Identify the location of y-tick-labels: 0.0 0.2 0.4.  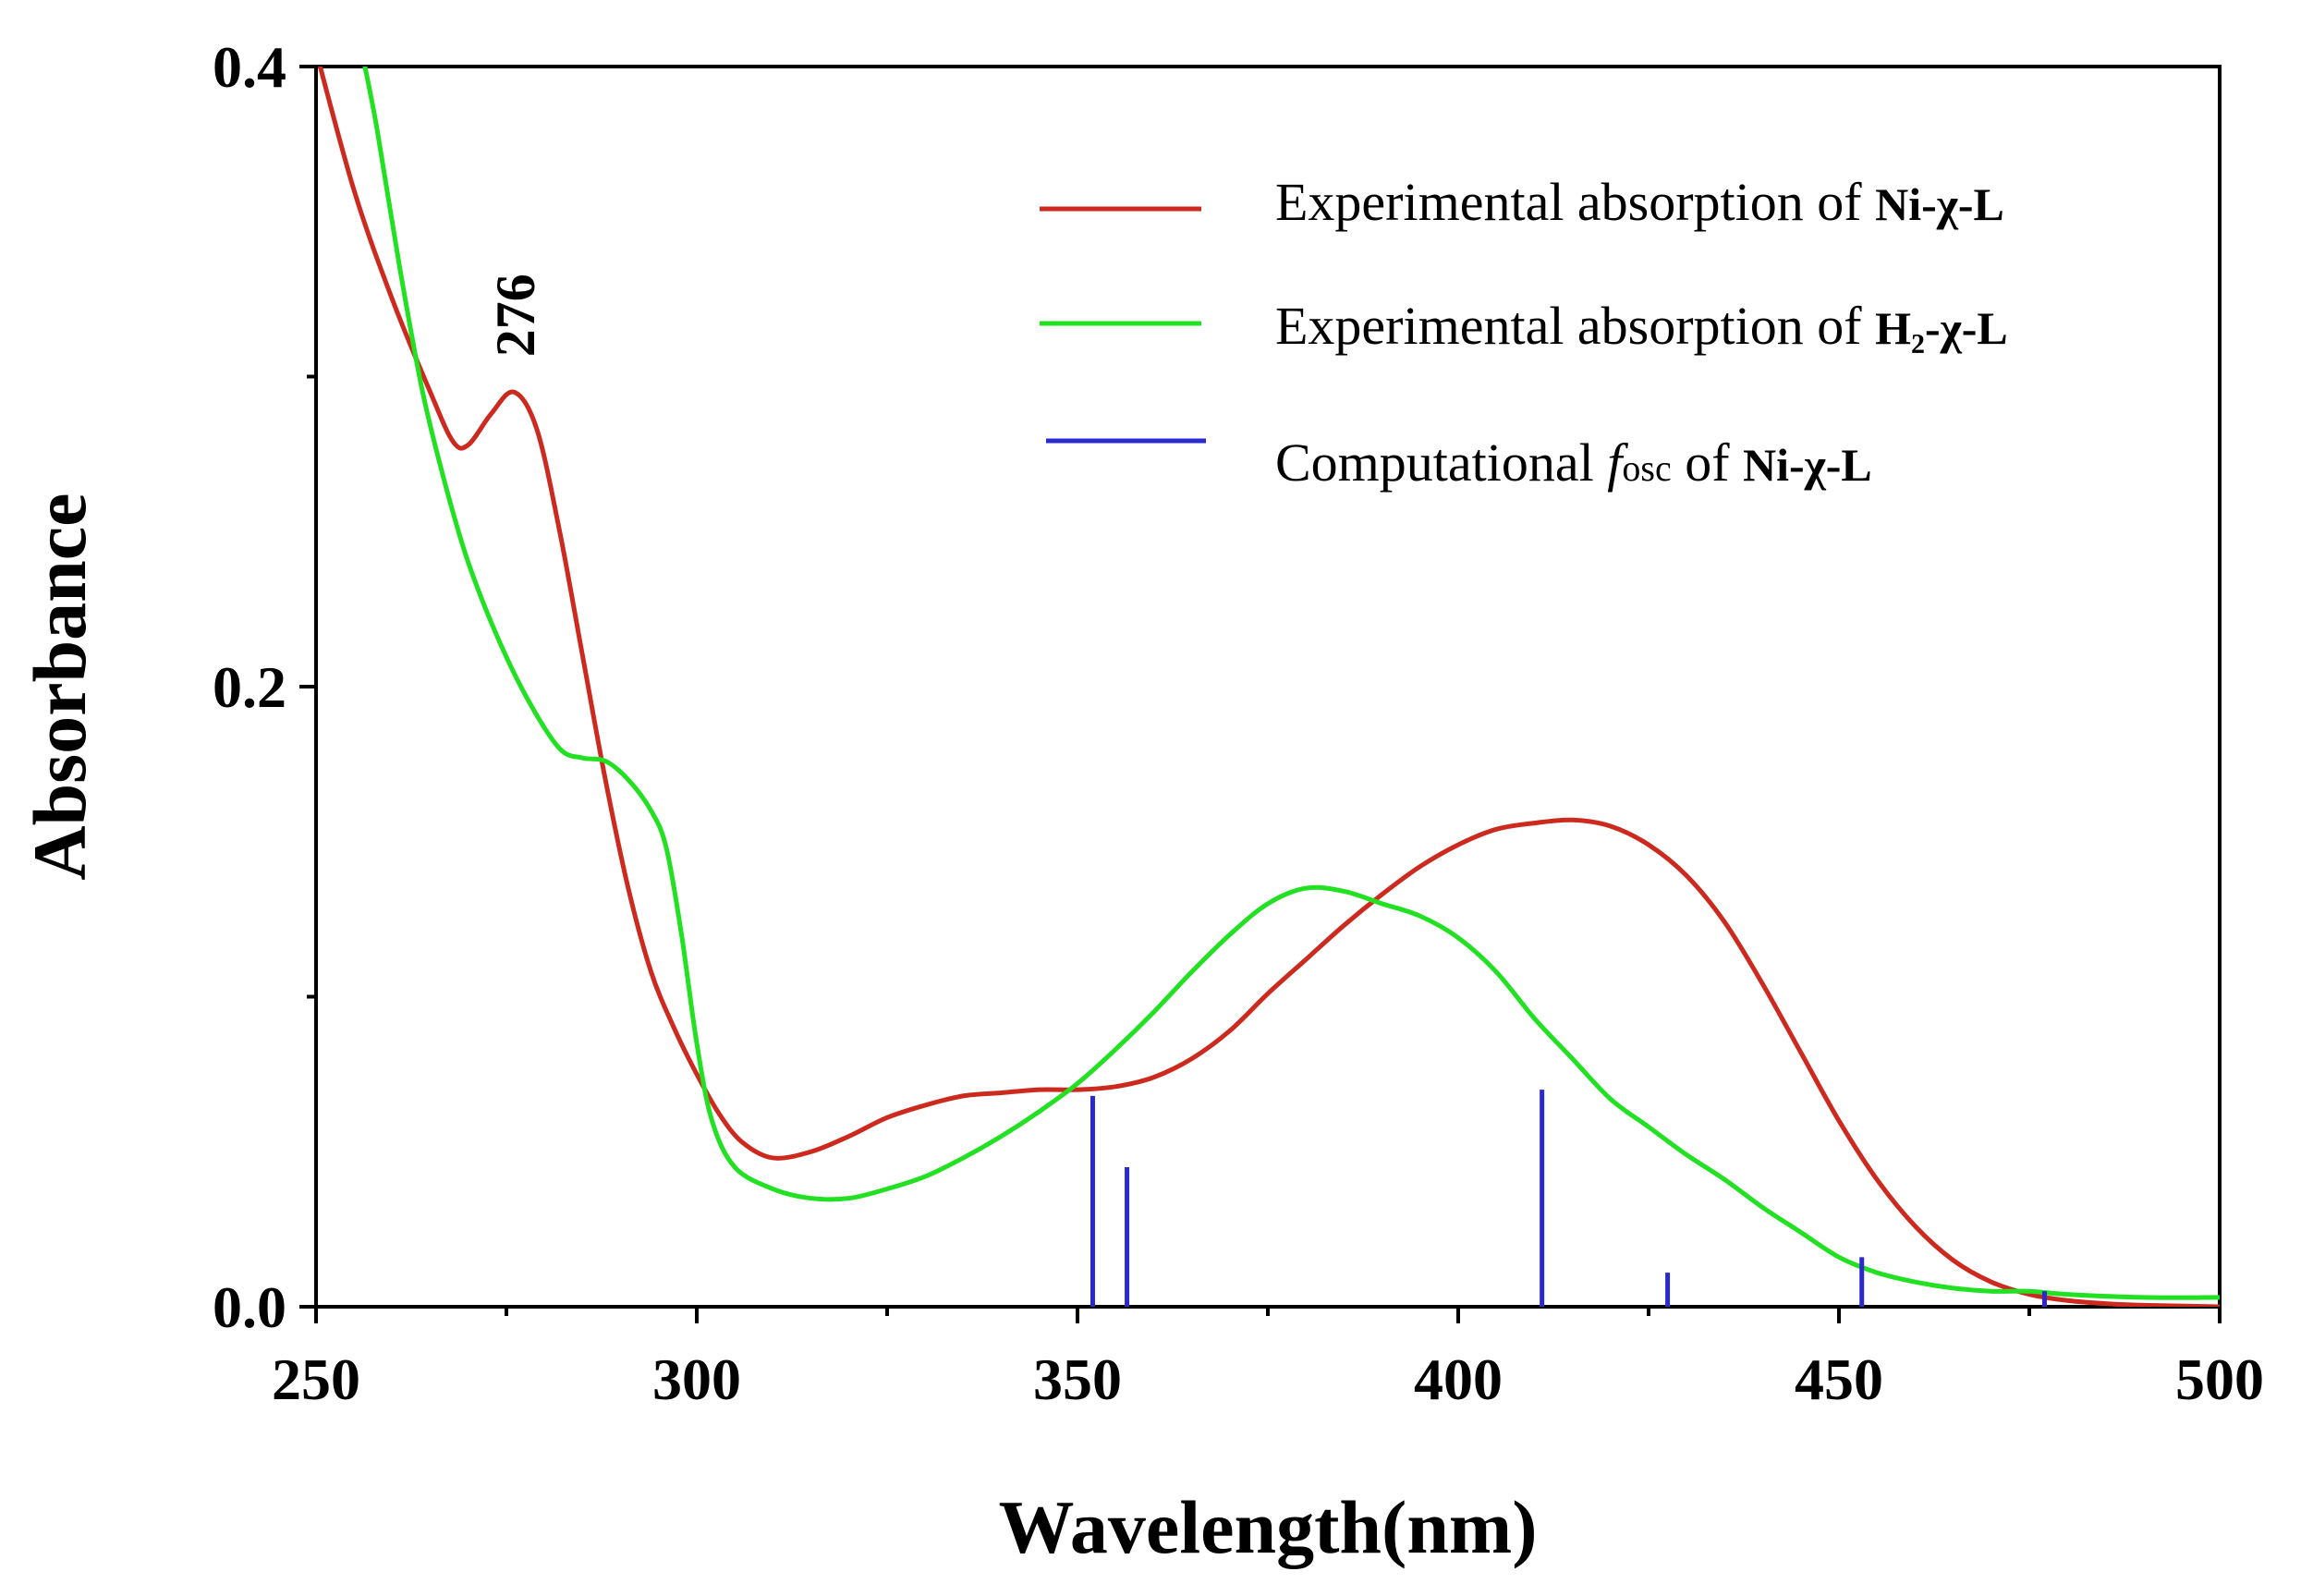
(249, 687).